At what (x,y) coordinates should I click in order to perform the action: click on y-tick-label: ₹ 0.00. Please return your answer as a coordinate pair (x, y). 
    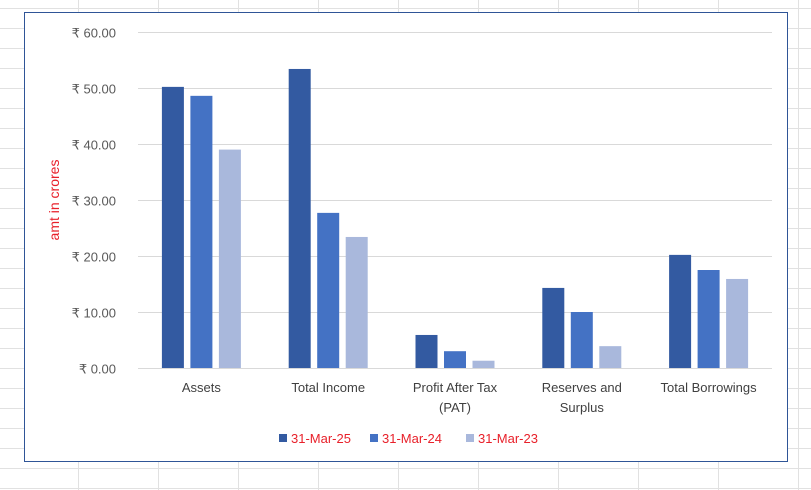
    Looking at the image, I should click on (97, 369).